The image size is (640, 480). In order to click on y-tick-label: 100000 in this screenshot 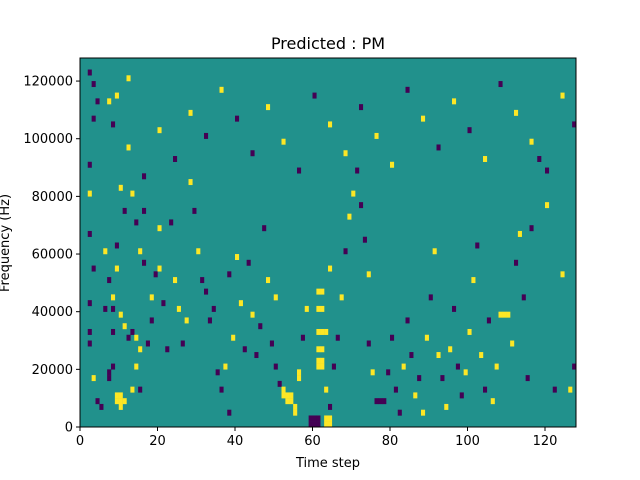, I will do `click(48, 139)`.